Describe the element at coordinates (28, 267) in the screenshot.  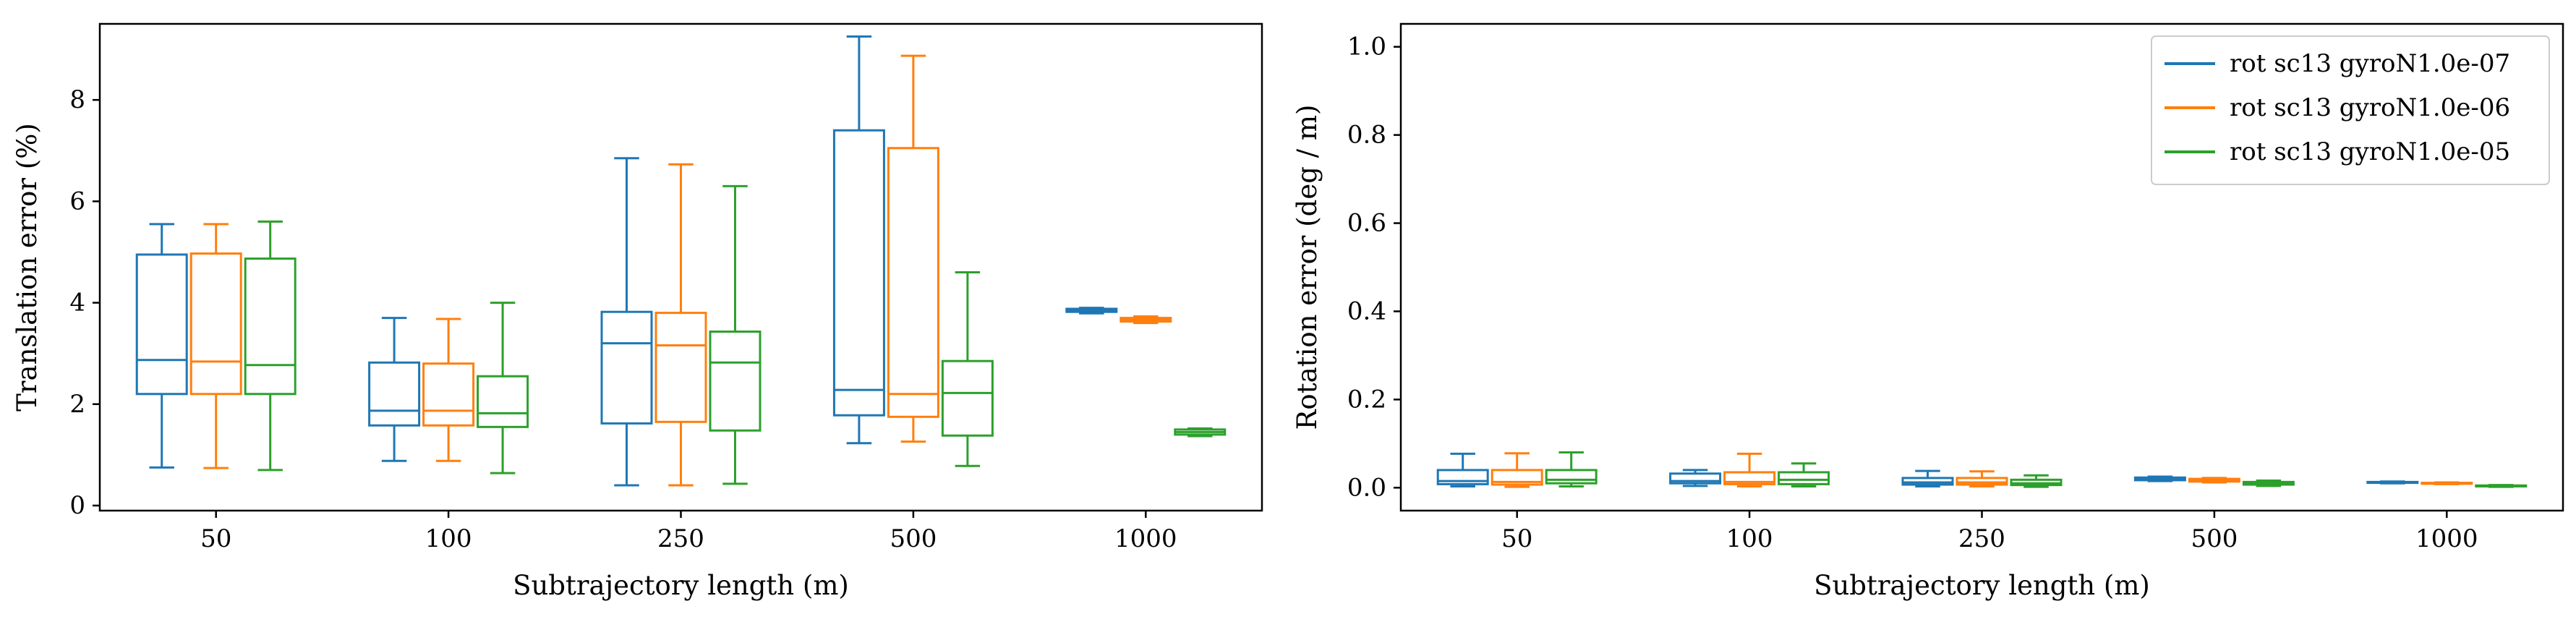
I see `y-axis-label: Translation error (%)` at that location.